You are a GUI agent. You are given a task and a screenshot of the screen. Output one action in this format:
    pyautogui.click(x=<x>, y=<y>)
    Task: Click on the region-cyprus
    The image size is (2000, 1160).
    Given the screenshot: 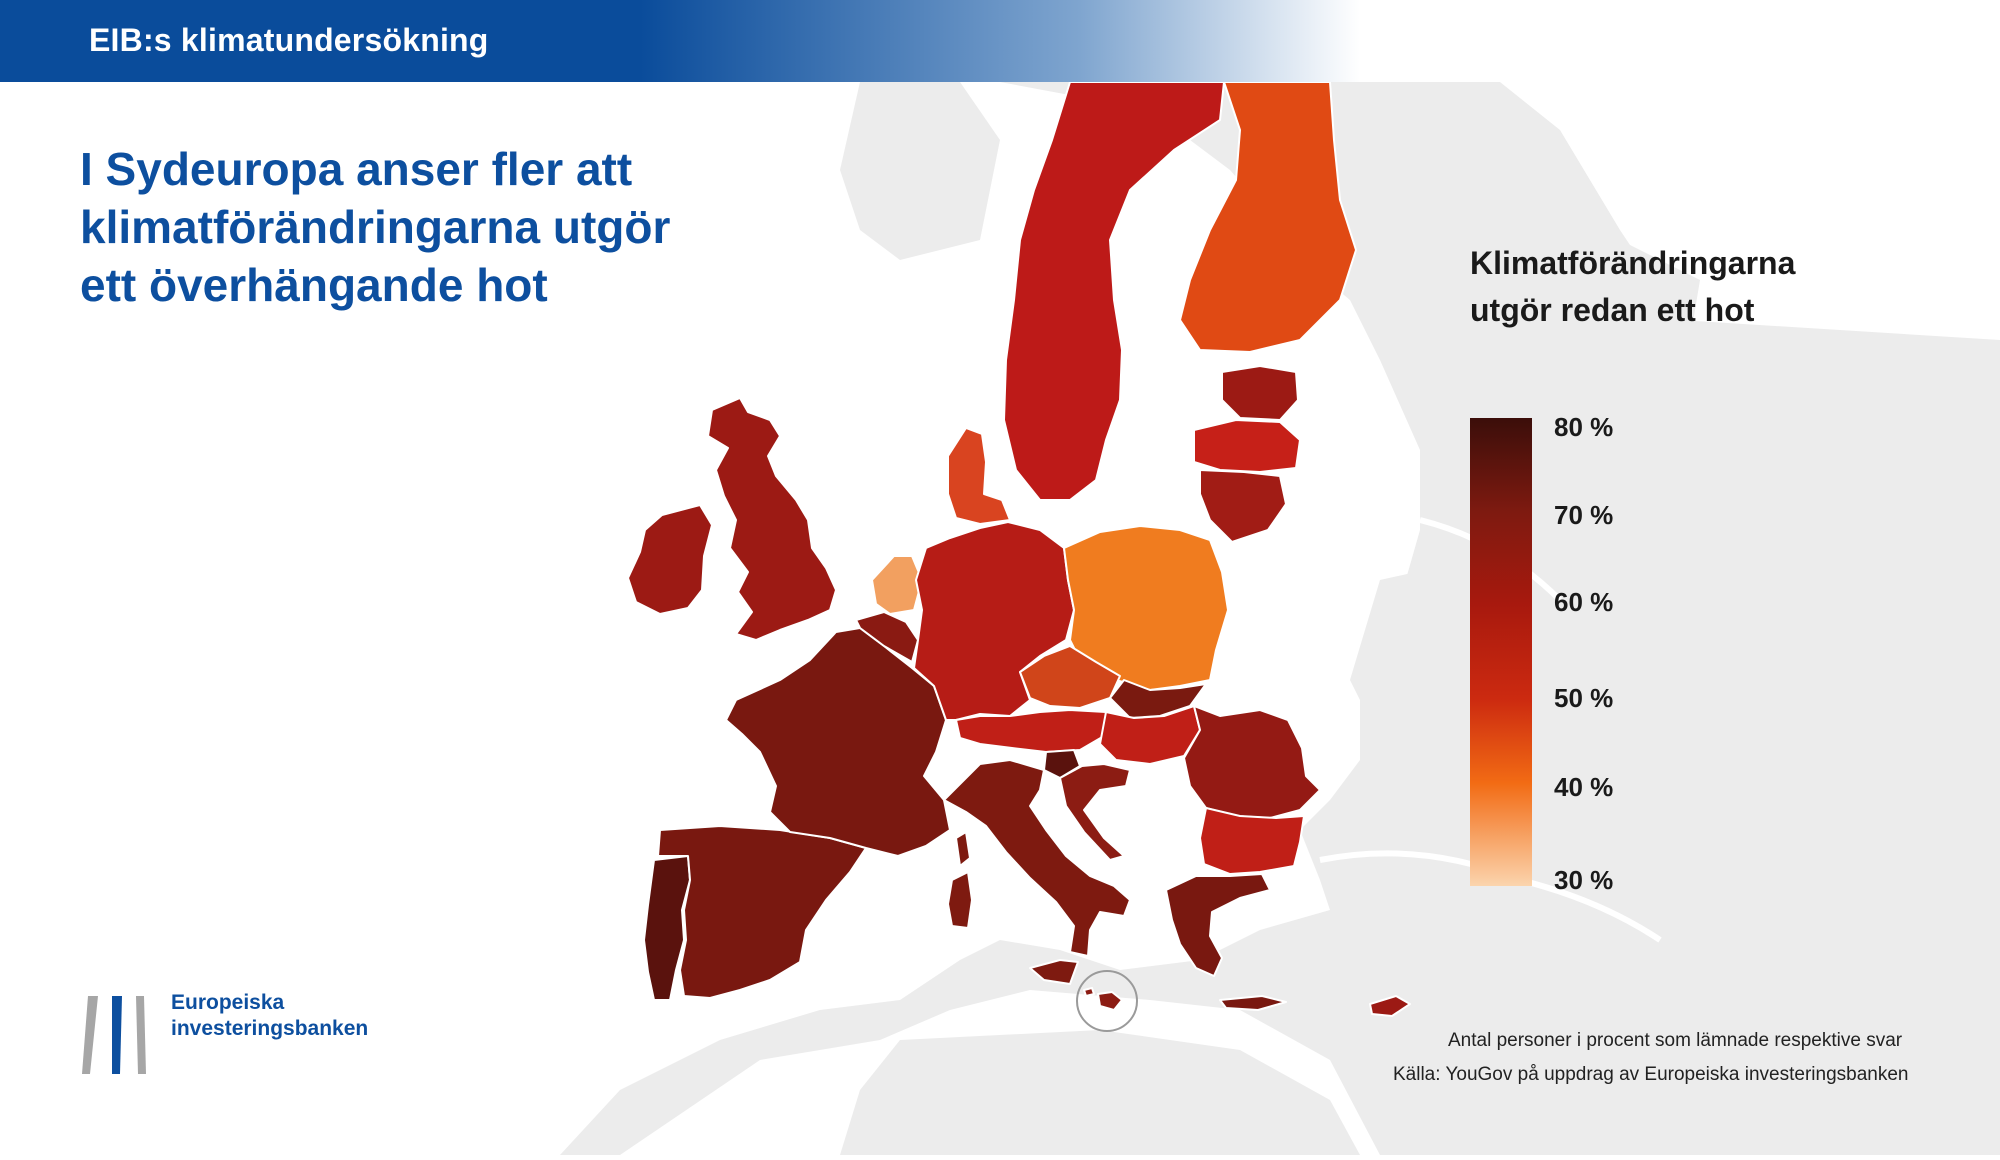 What is the action you would take?
    pyautogui.click(x=1390, y=1006)
    